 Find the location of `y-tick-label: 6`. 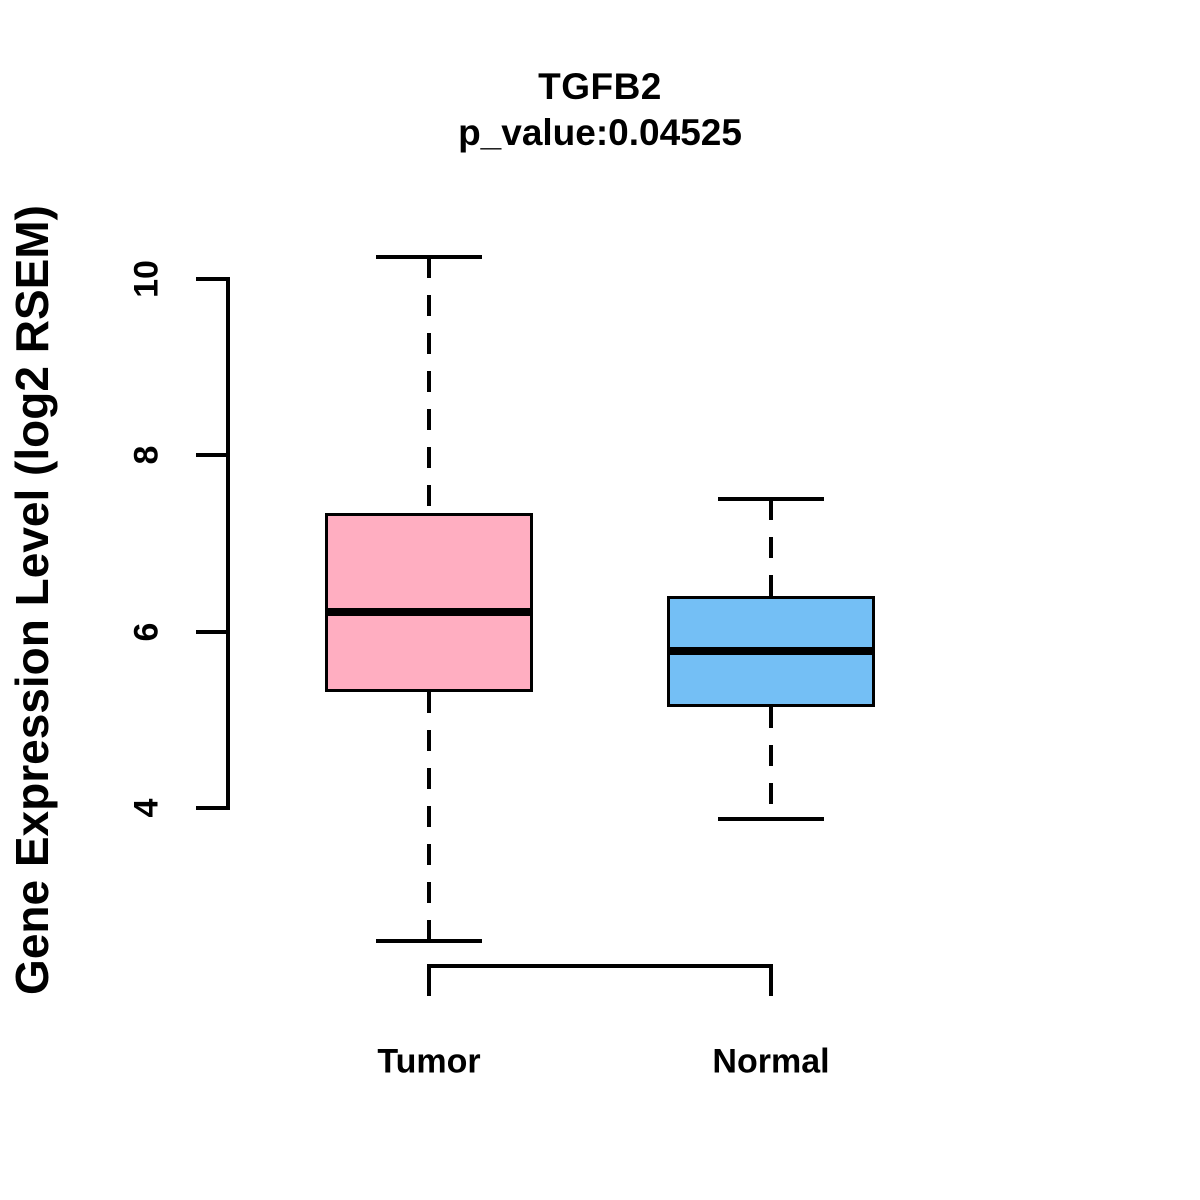

y-tick-label: 6 is located at coordinates (146, 632).